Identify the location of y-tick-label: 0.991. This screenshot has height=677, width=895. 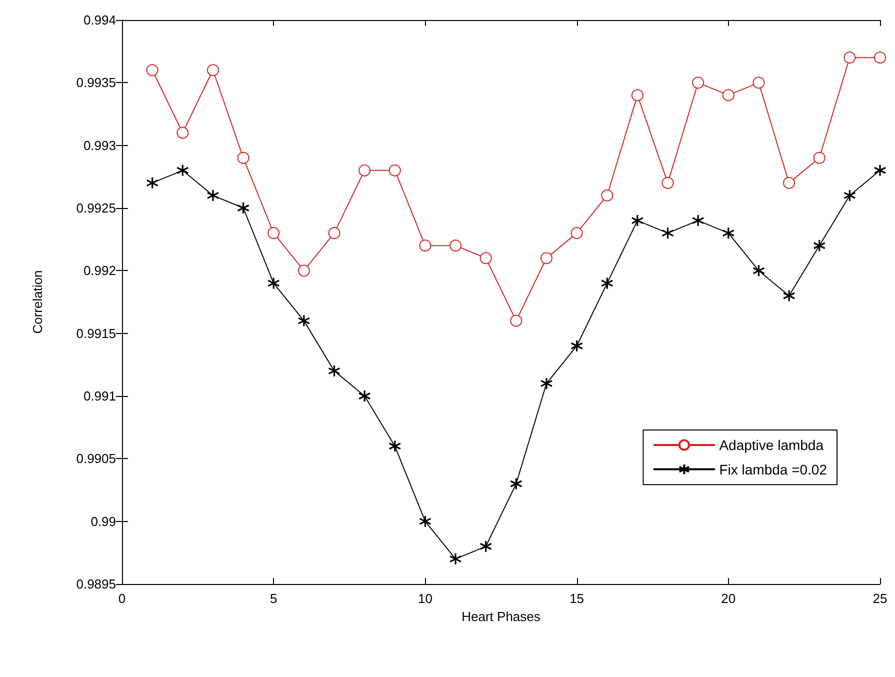
(99, 396).